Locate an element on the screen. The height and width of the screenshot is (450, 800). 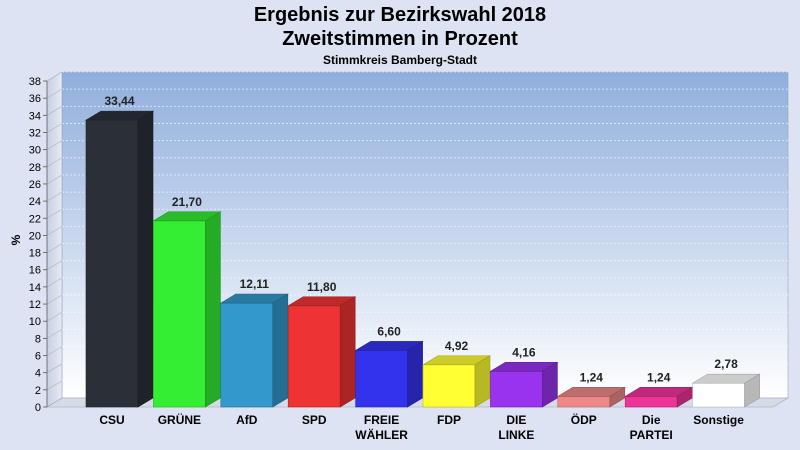
bar-value-label: 2,78 is located at coordinates (726, 364).